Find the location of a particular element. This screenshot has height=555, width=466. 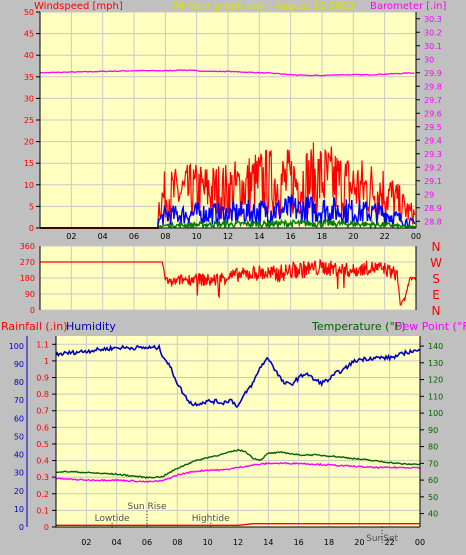

humidity-tick: 40 is located at coordinates (19, 455).